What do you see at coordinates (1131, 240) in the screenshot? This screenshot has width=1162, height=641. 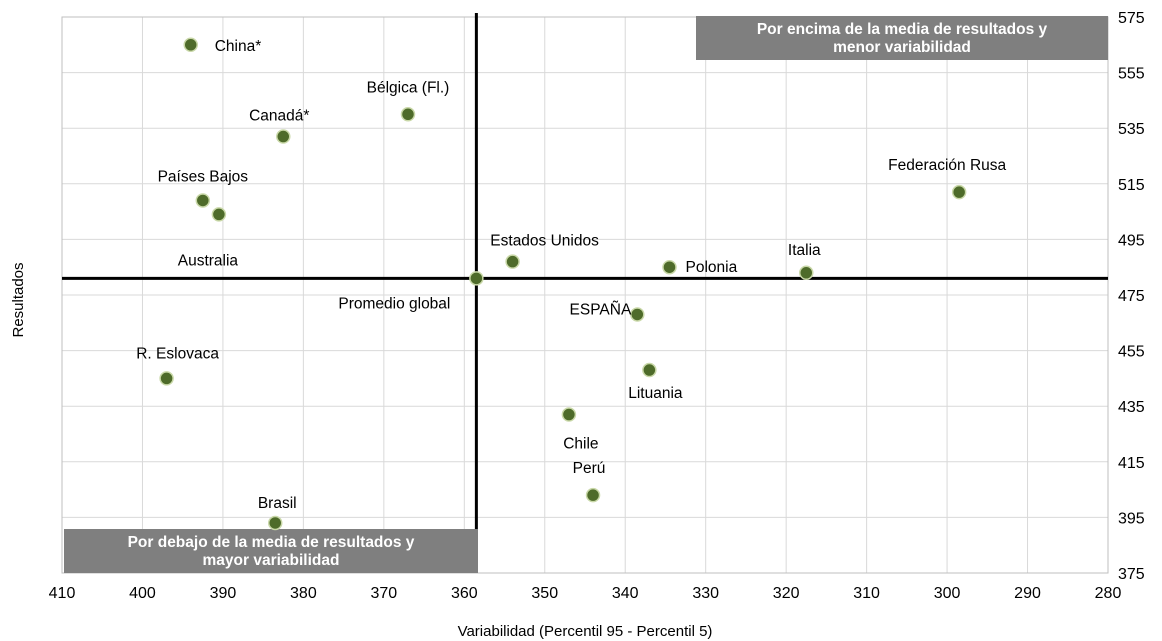 I see `y-tick-label: 495` at bounding box center [1131, 240].